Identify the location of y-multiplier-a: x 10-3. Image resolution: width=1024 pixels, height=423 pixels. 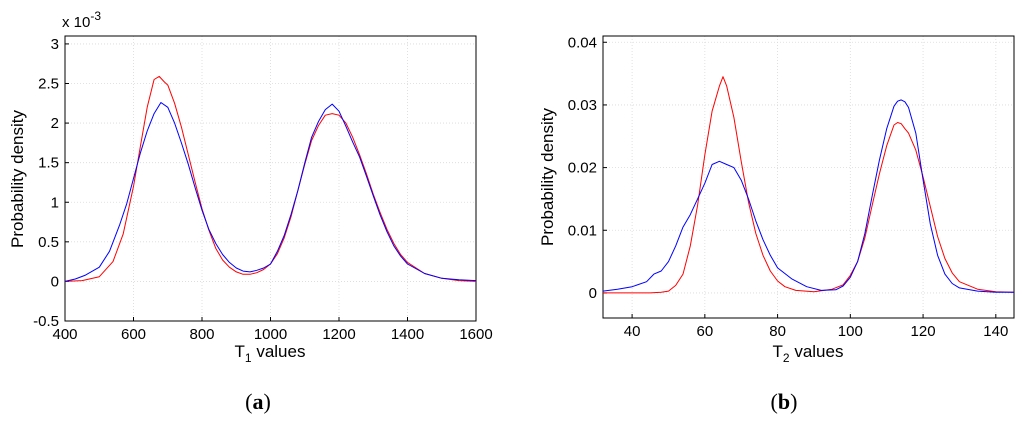
(81, 20).